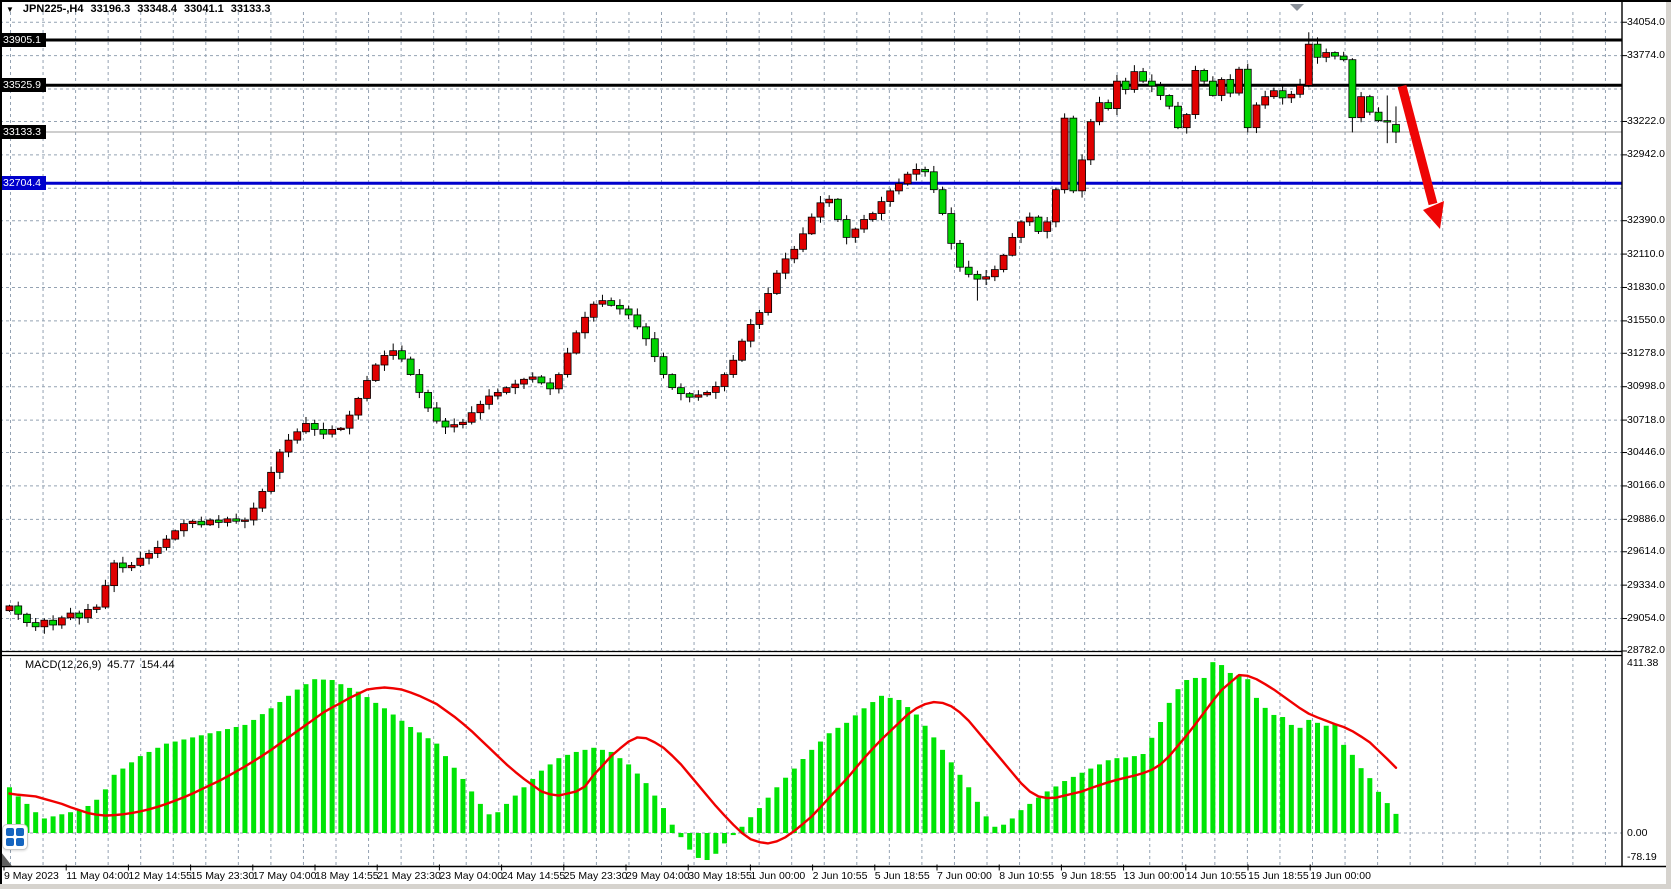 Image resolution: width=1671 pixels, height=889 pixels. Describe the element at coordinates (1646, 21) in the screenshot. I see `price-axis-label: 34054.0` at that location.